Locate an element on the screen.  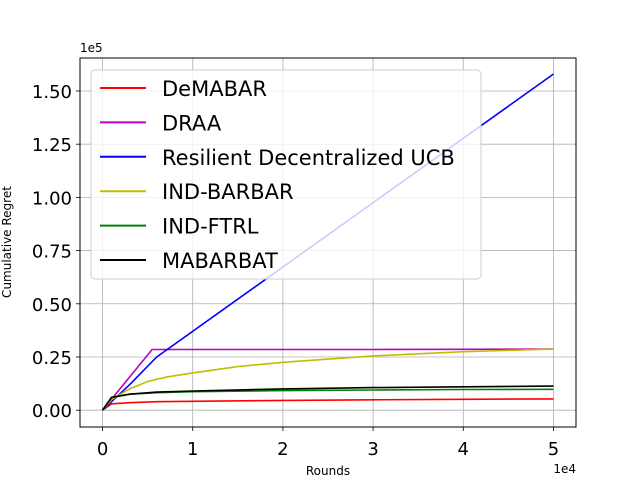
y-tick-label: 1.25 is located at coordinates (52, 145).